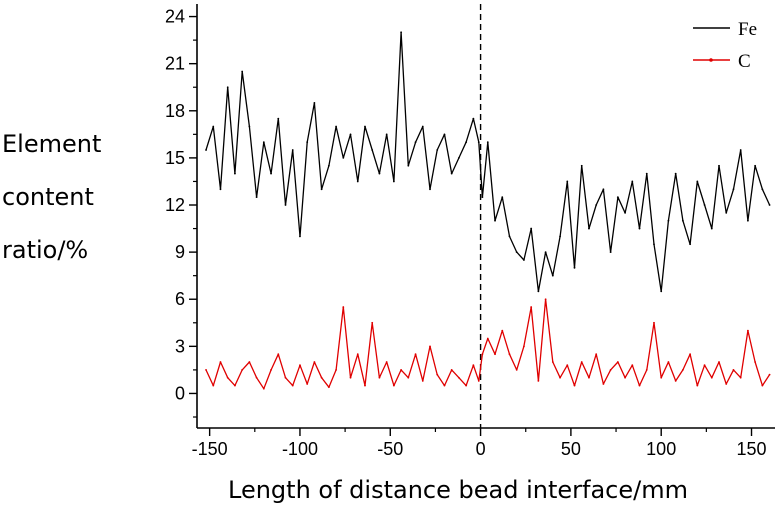 The image size is (778, 512). Describe the element at coordinates (571, 449) in the screenshot. I see `x-tick-label: 50` at that location.